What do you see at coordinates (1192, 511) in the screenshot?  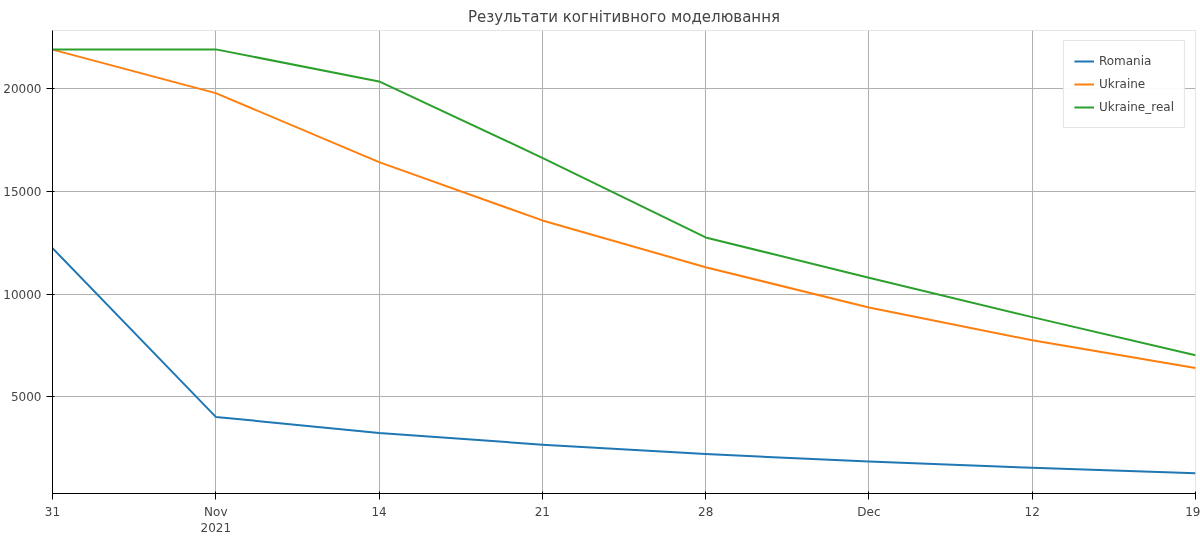 I see `x-tick-label: 19` at bounding box center [1192, 511].